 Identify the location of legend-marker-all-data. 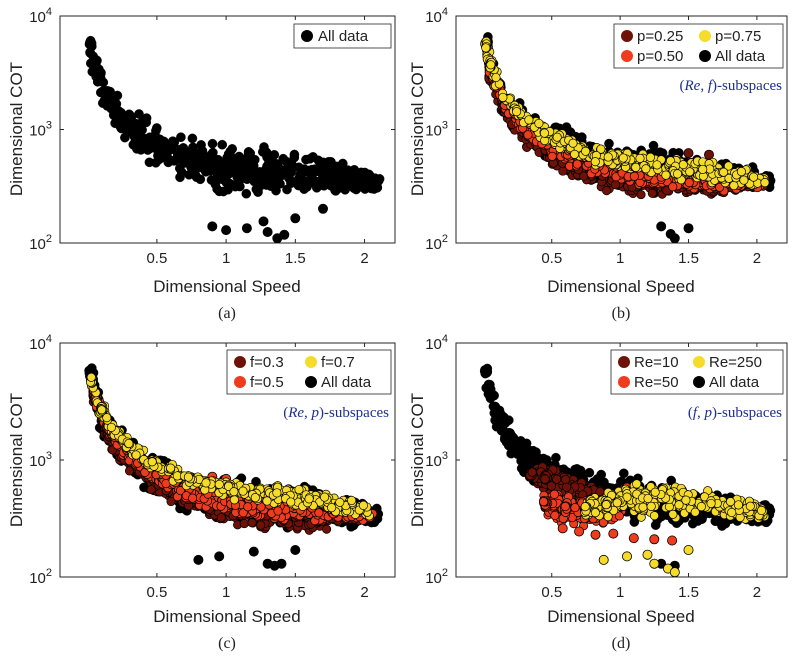
(311, 382).